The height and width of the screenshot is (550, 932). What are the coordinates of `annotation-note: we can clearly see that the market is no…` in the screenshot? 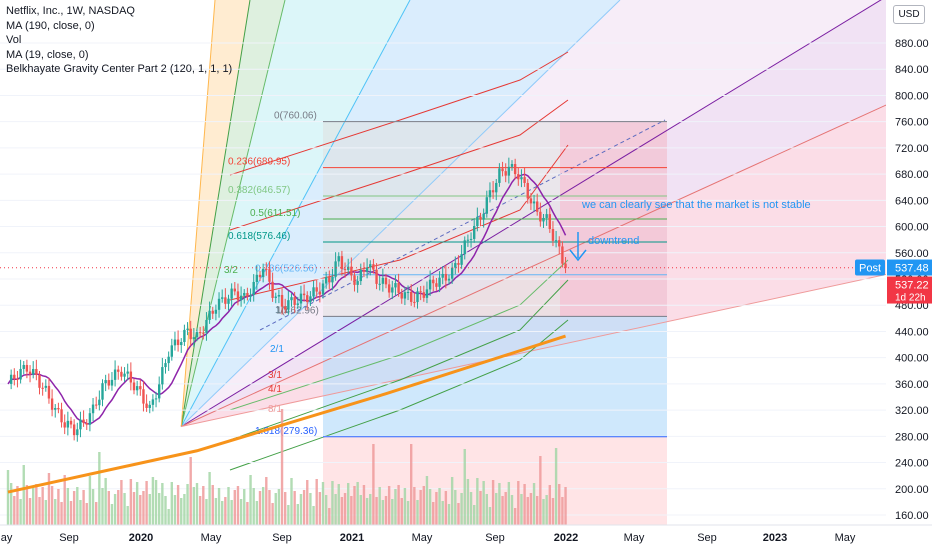 It's located at (696, 205).